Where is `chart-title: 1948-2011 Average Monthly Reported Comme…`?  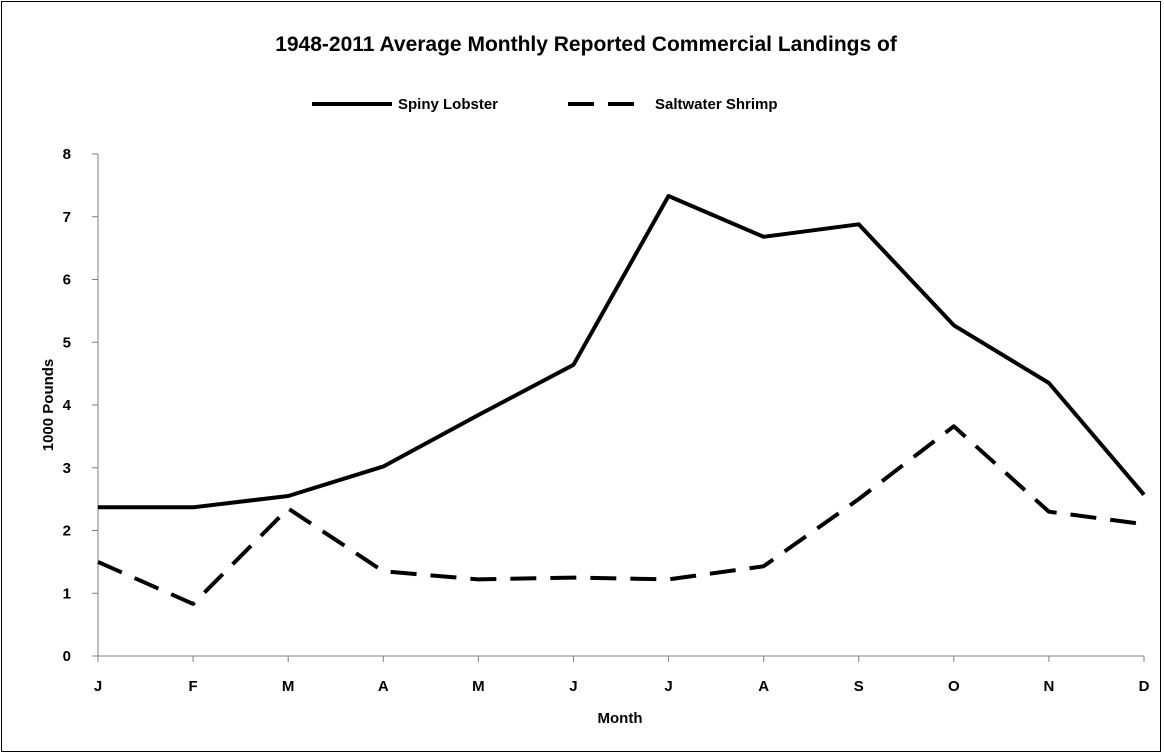 chart-title: 1948-2011 Average Monthly Reported Comme… is located at coordinates (586, 44).